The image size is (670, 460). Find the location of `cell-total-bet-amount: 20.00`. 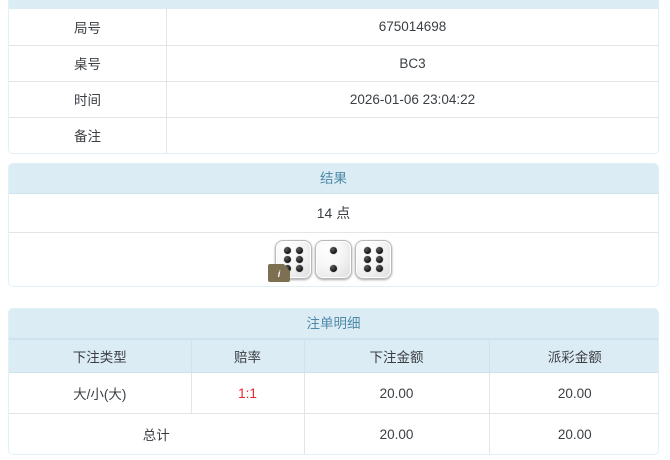

cell-total-bet-amount: 20.00 is located at coordinates (396, 433).